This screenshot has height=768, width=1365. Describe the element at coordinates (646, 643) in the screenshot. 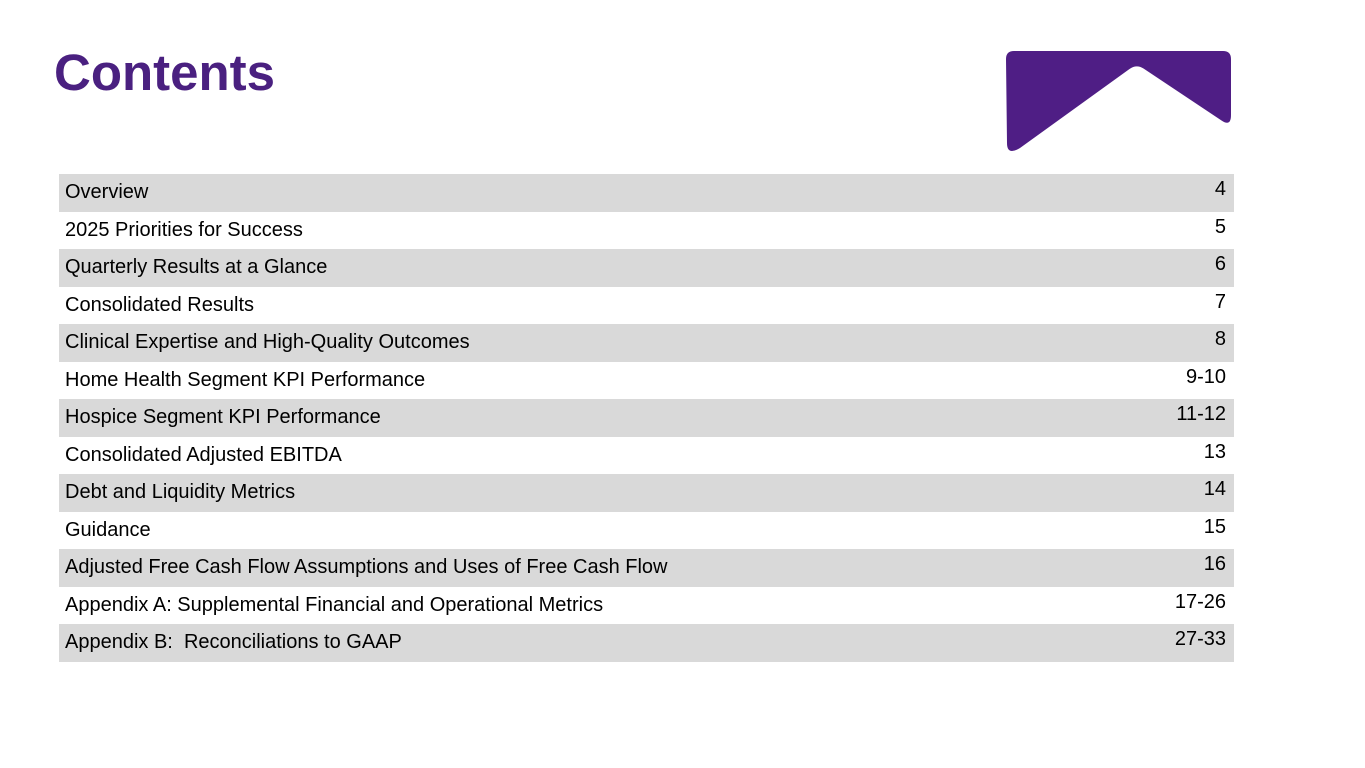

I see `toc-row: Appendix B: Reconciliations to GAAP 27-33` at that location.